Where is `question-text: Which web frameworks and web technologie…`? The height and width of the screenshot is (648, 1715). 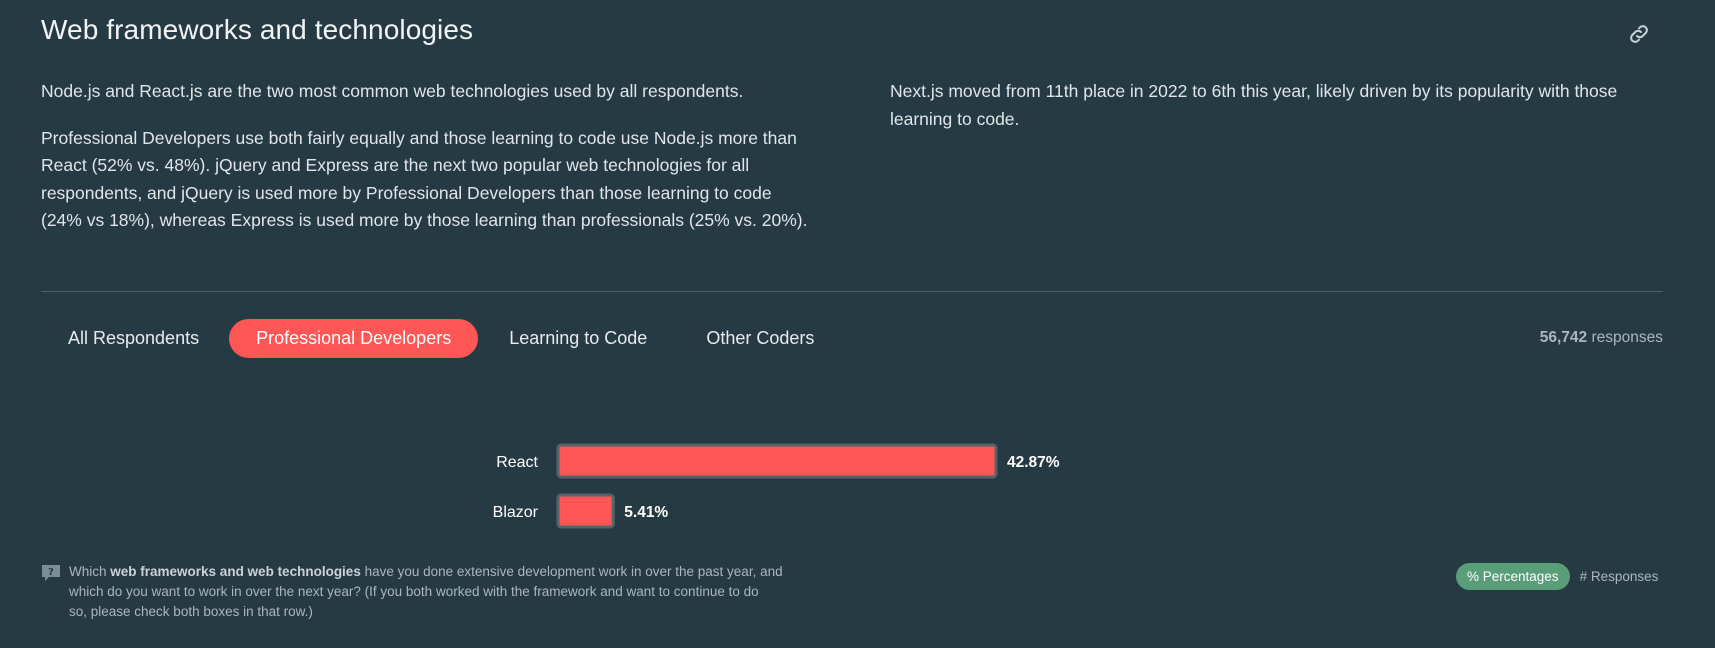 question-text: Which web frameworks and web technologie… is located at coordinates (441, 592).